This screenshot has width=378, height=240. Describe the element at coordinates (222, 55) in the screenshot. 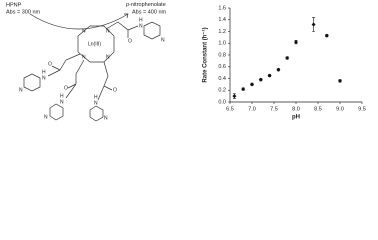

I see `y-tick-label: 0.8` at that location.